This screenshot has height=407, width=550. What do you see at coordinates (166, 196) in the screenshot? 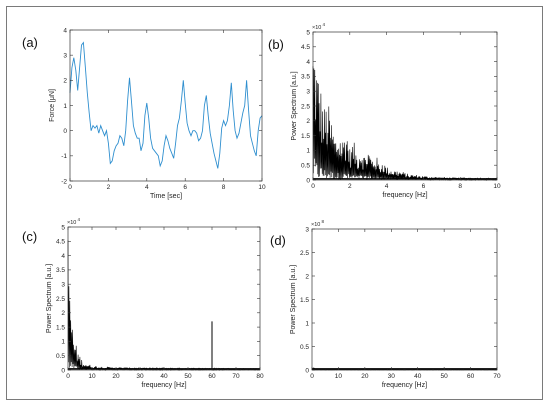
I see `x-axis-label: Time [sec]` at bounding box center [166, 196].